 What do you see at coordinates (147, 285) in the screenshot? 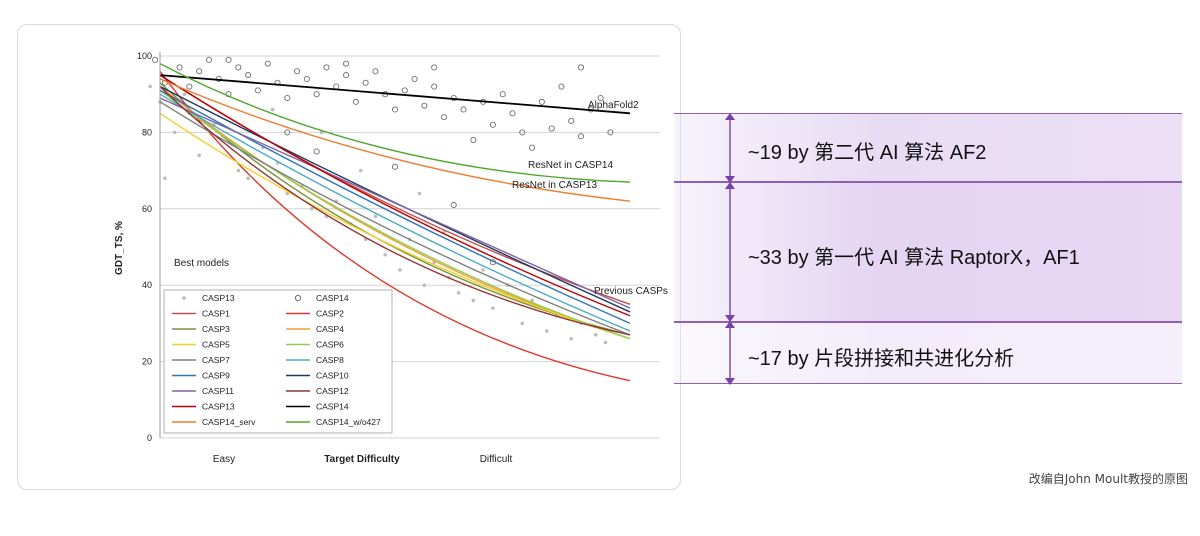
I see `y-tick-label: 40` at bounding box center [147, 285].